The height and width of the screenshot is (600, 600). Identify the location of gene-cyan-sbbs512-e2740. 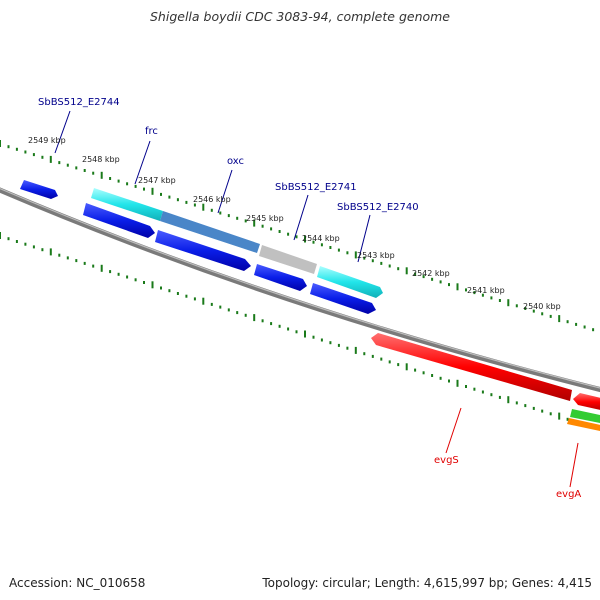
(350, 282).